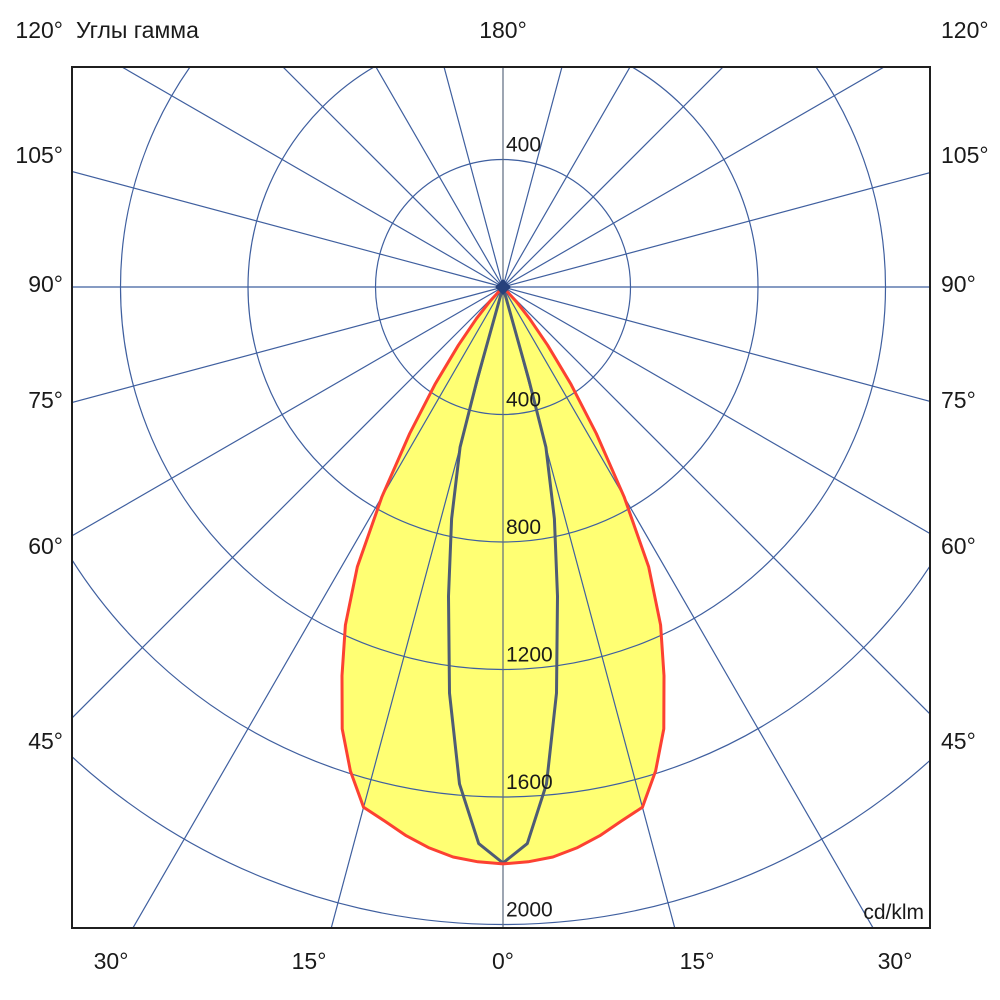 This screenshot has height=1000, width=1000. I want to click on gamma-angle-label-left-45: 45°, so click(45, 741).